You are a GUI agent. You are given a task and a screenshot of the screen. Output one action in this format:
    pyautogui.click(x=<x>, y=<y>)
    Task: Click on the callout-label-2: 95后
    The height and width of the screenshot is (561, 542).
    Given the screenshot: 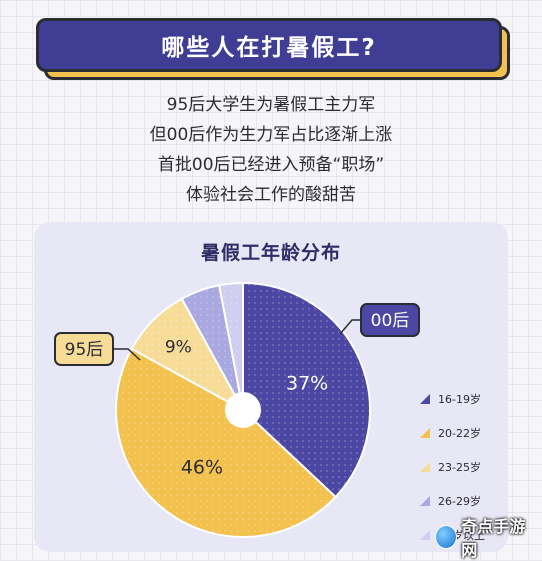 What is the action you would take?
    pyautogui.click(x=84, y=350)
    